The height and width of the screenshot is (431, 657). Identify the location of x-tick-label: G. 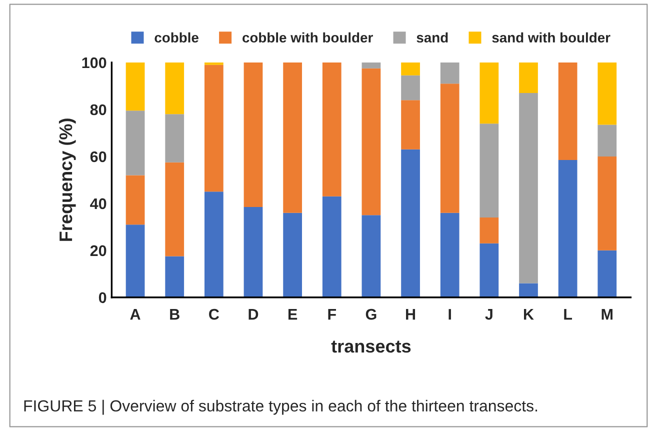
(371, 314).